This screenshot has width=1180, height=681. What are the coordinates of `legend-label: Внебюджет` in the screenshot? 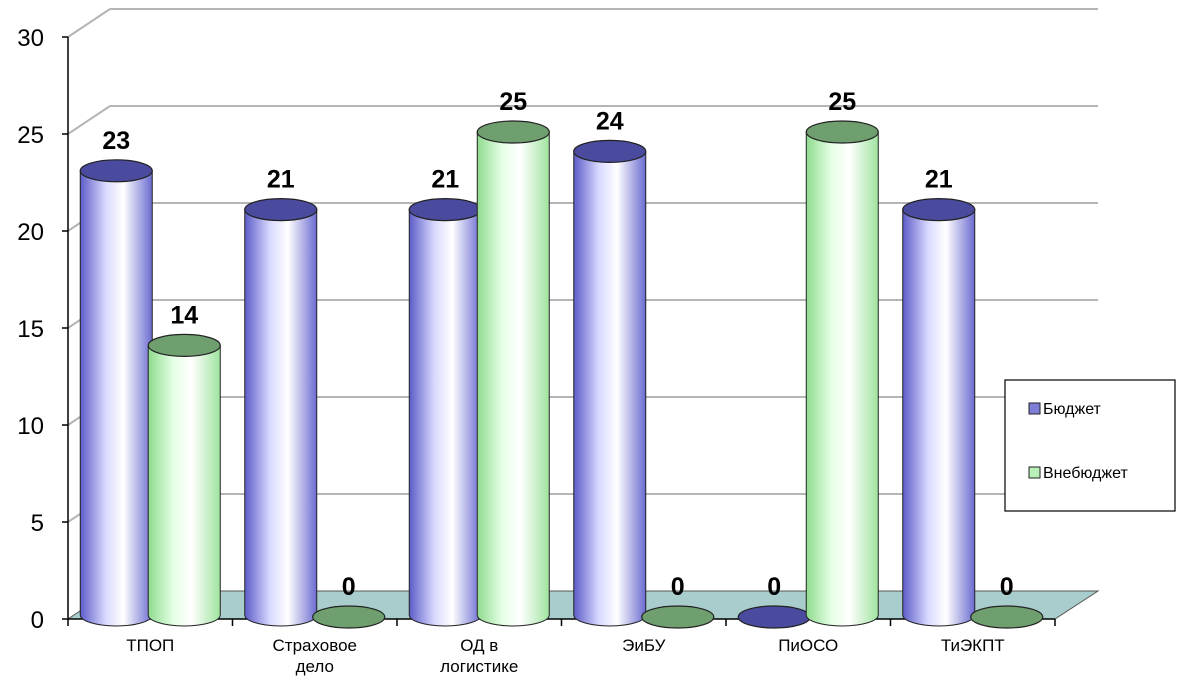 It's located at (1085, 473).